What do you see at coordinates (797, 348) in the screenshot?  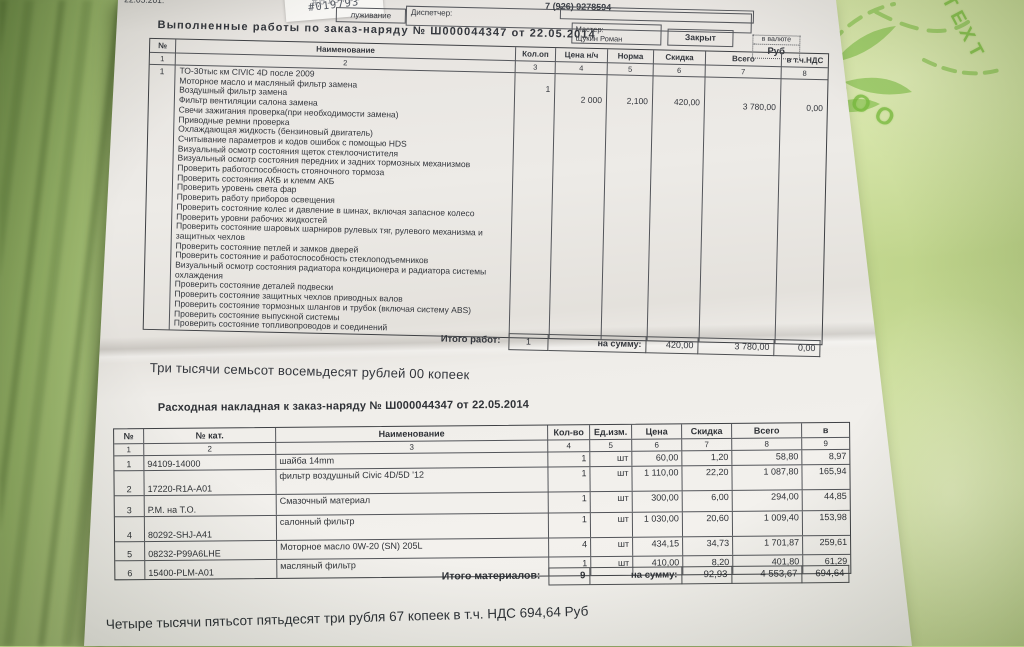 I see `works-total-vat: 0,00` at bounding box center [797, 348].